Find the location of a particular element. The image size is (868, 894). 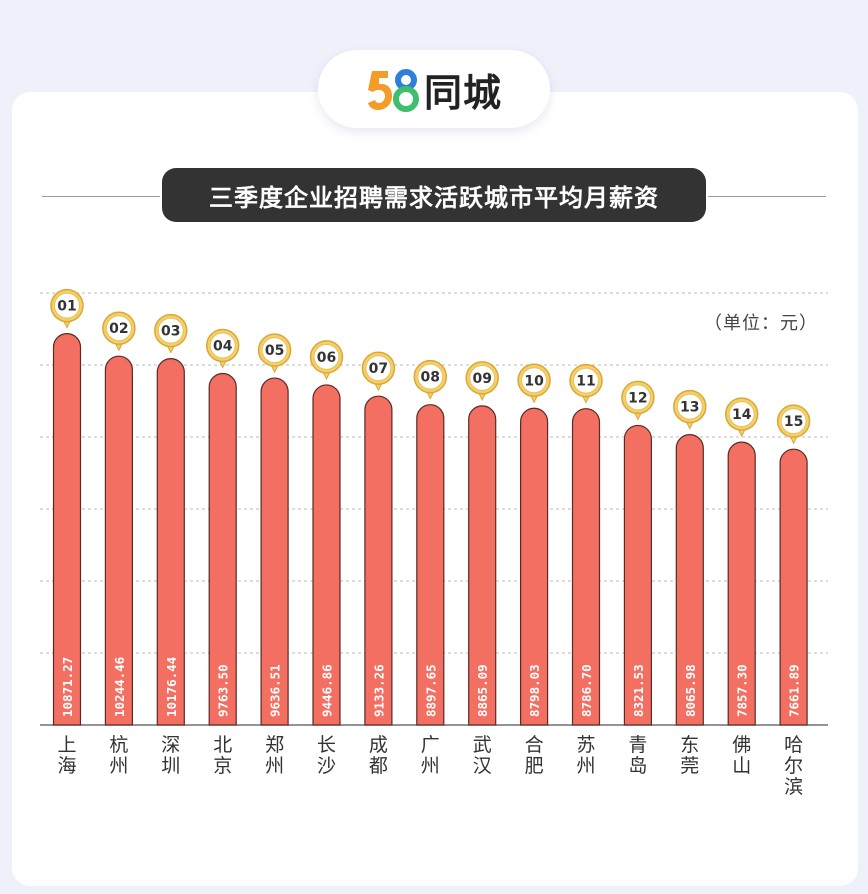

category-label: 佛山 is located at coordinates (741, 755).